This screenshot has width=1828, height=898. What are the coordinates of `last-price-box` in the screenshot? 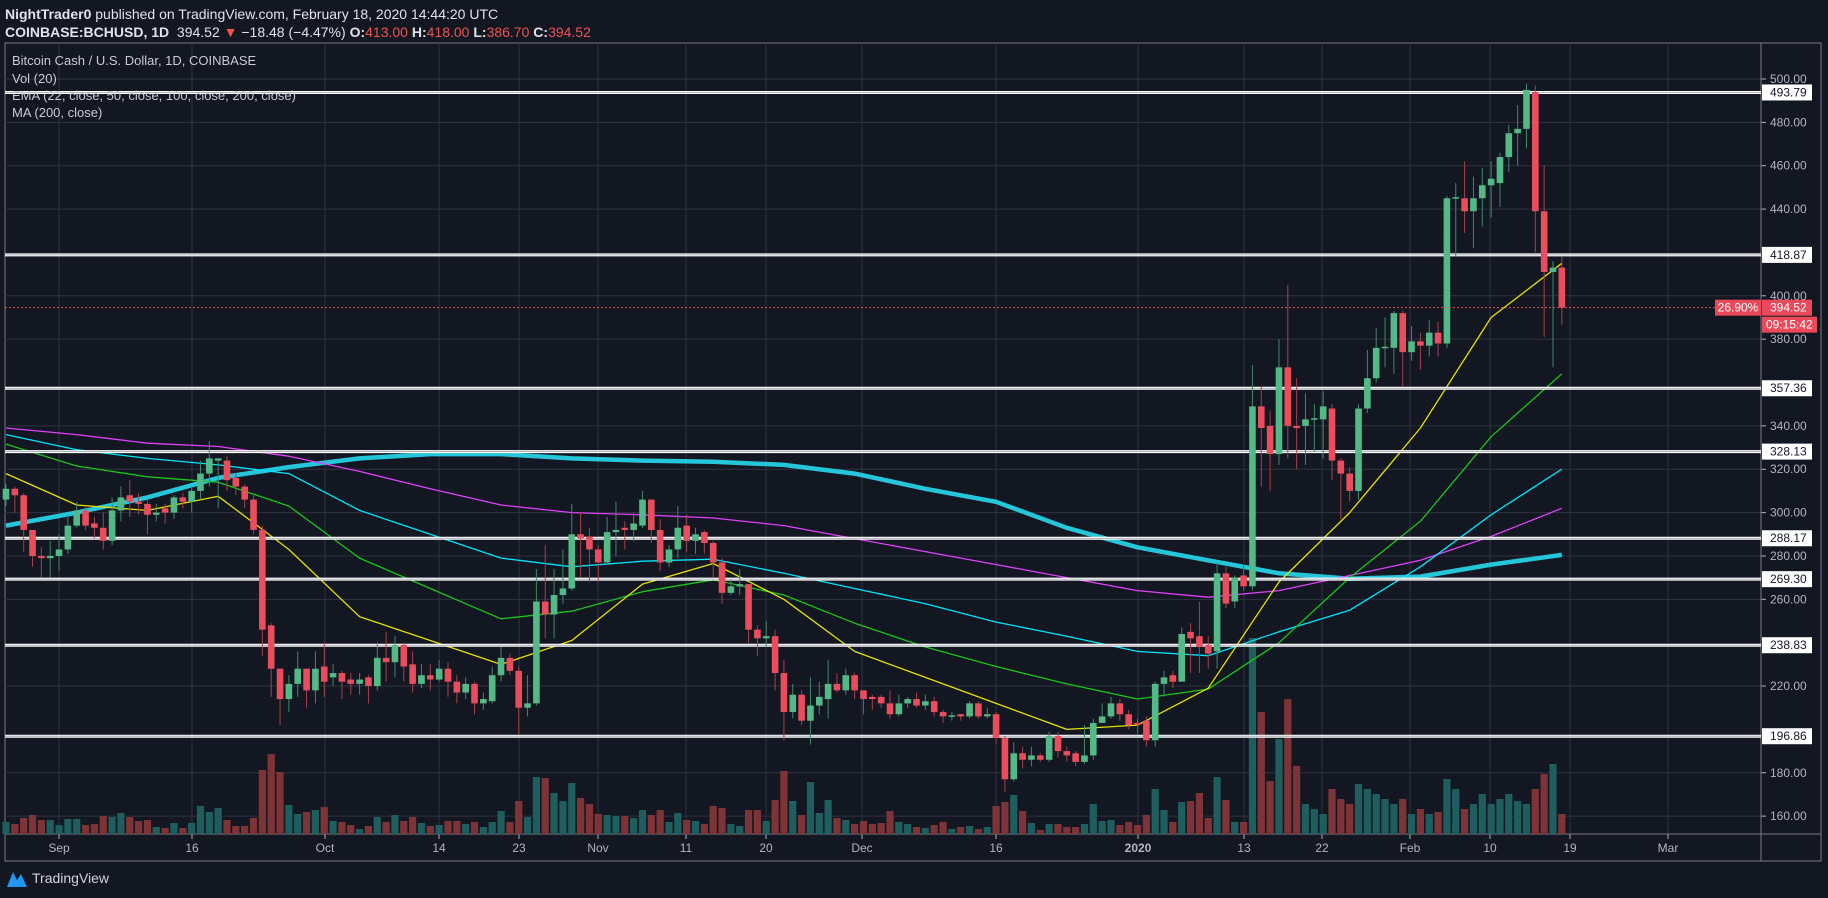 It's located at (1787, 307).